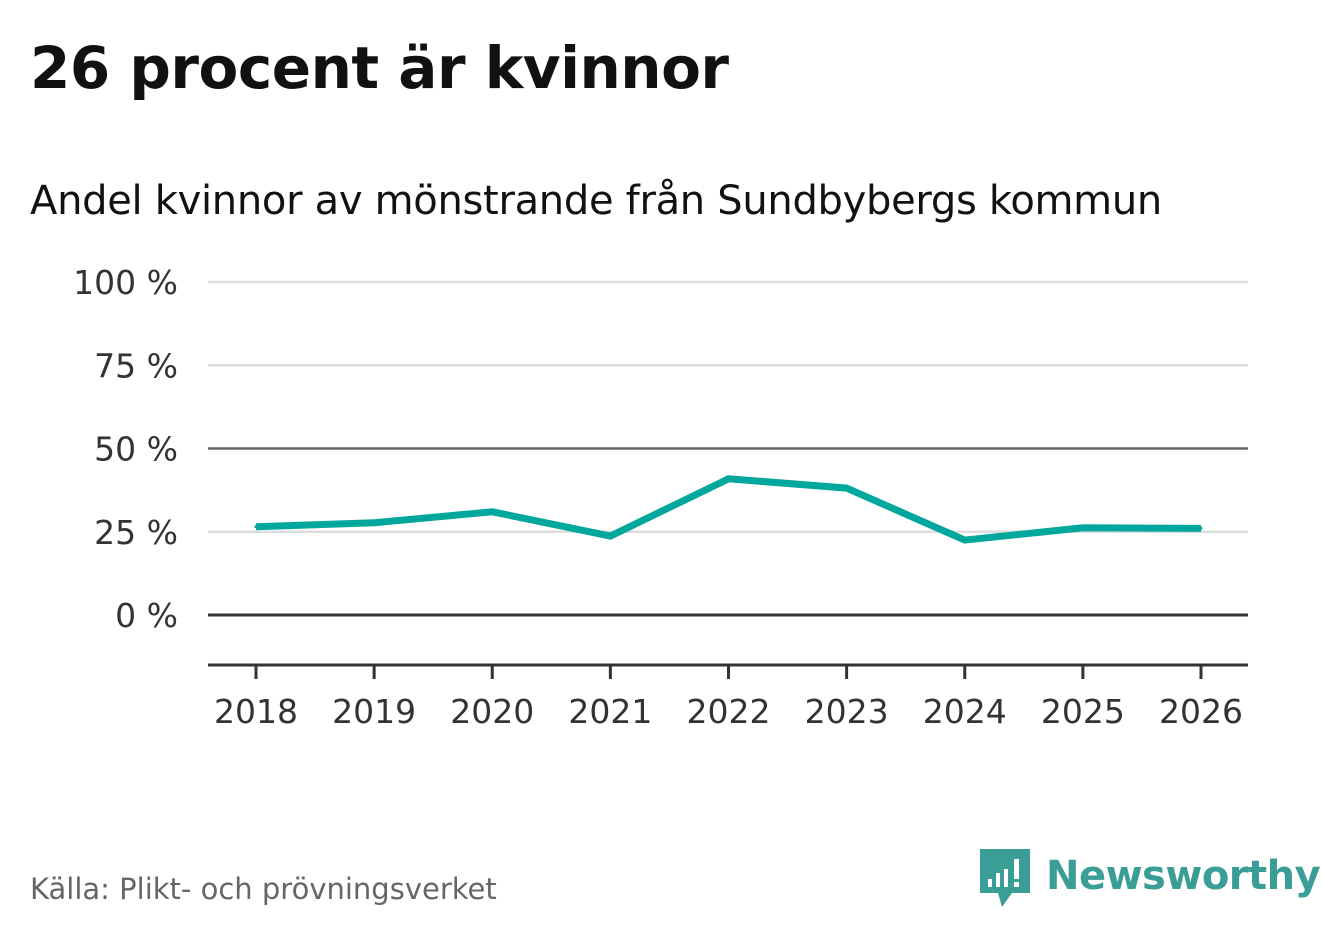 The height and width of the screenshot is (939, 1322). I want to click on data-point-2023, so click(847, 488).